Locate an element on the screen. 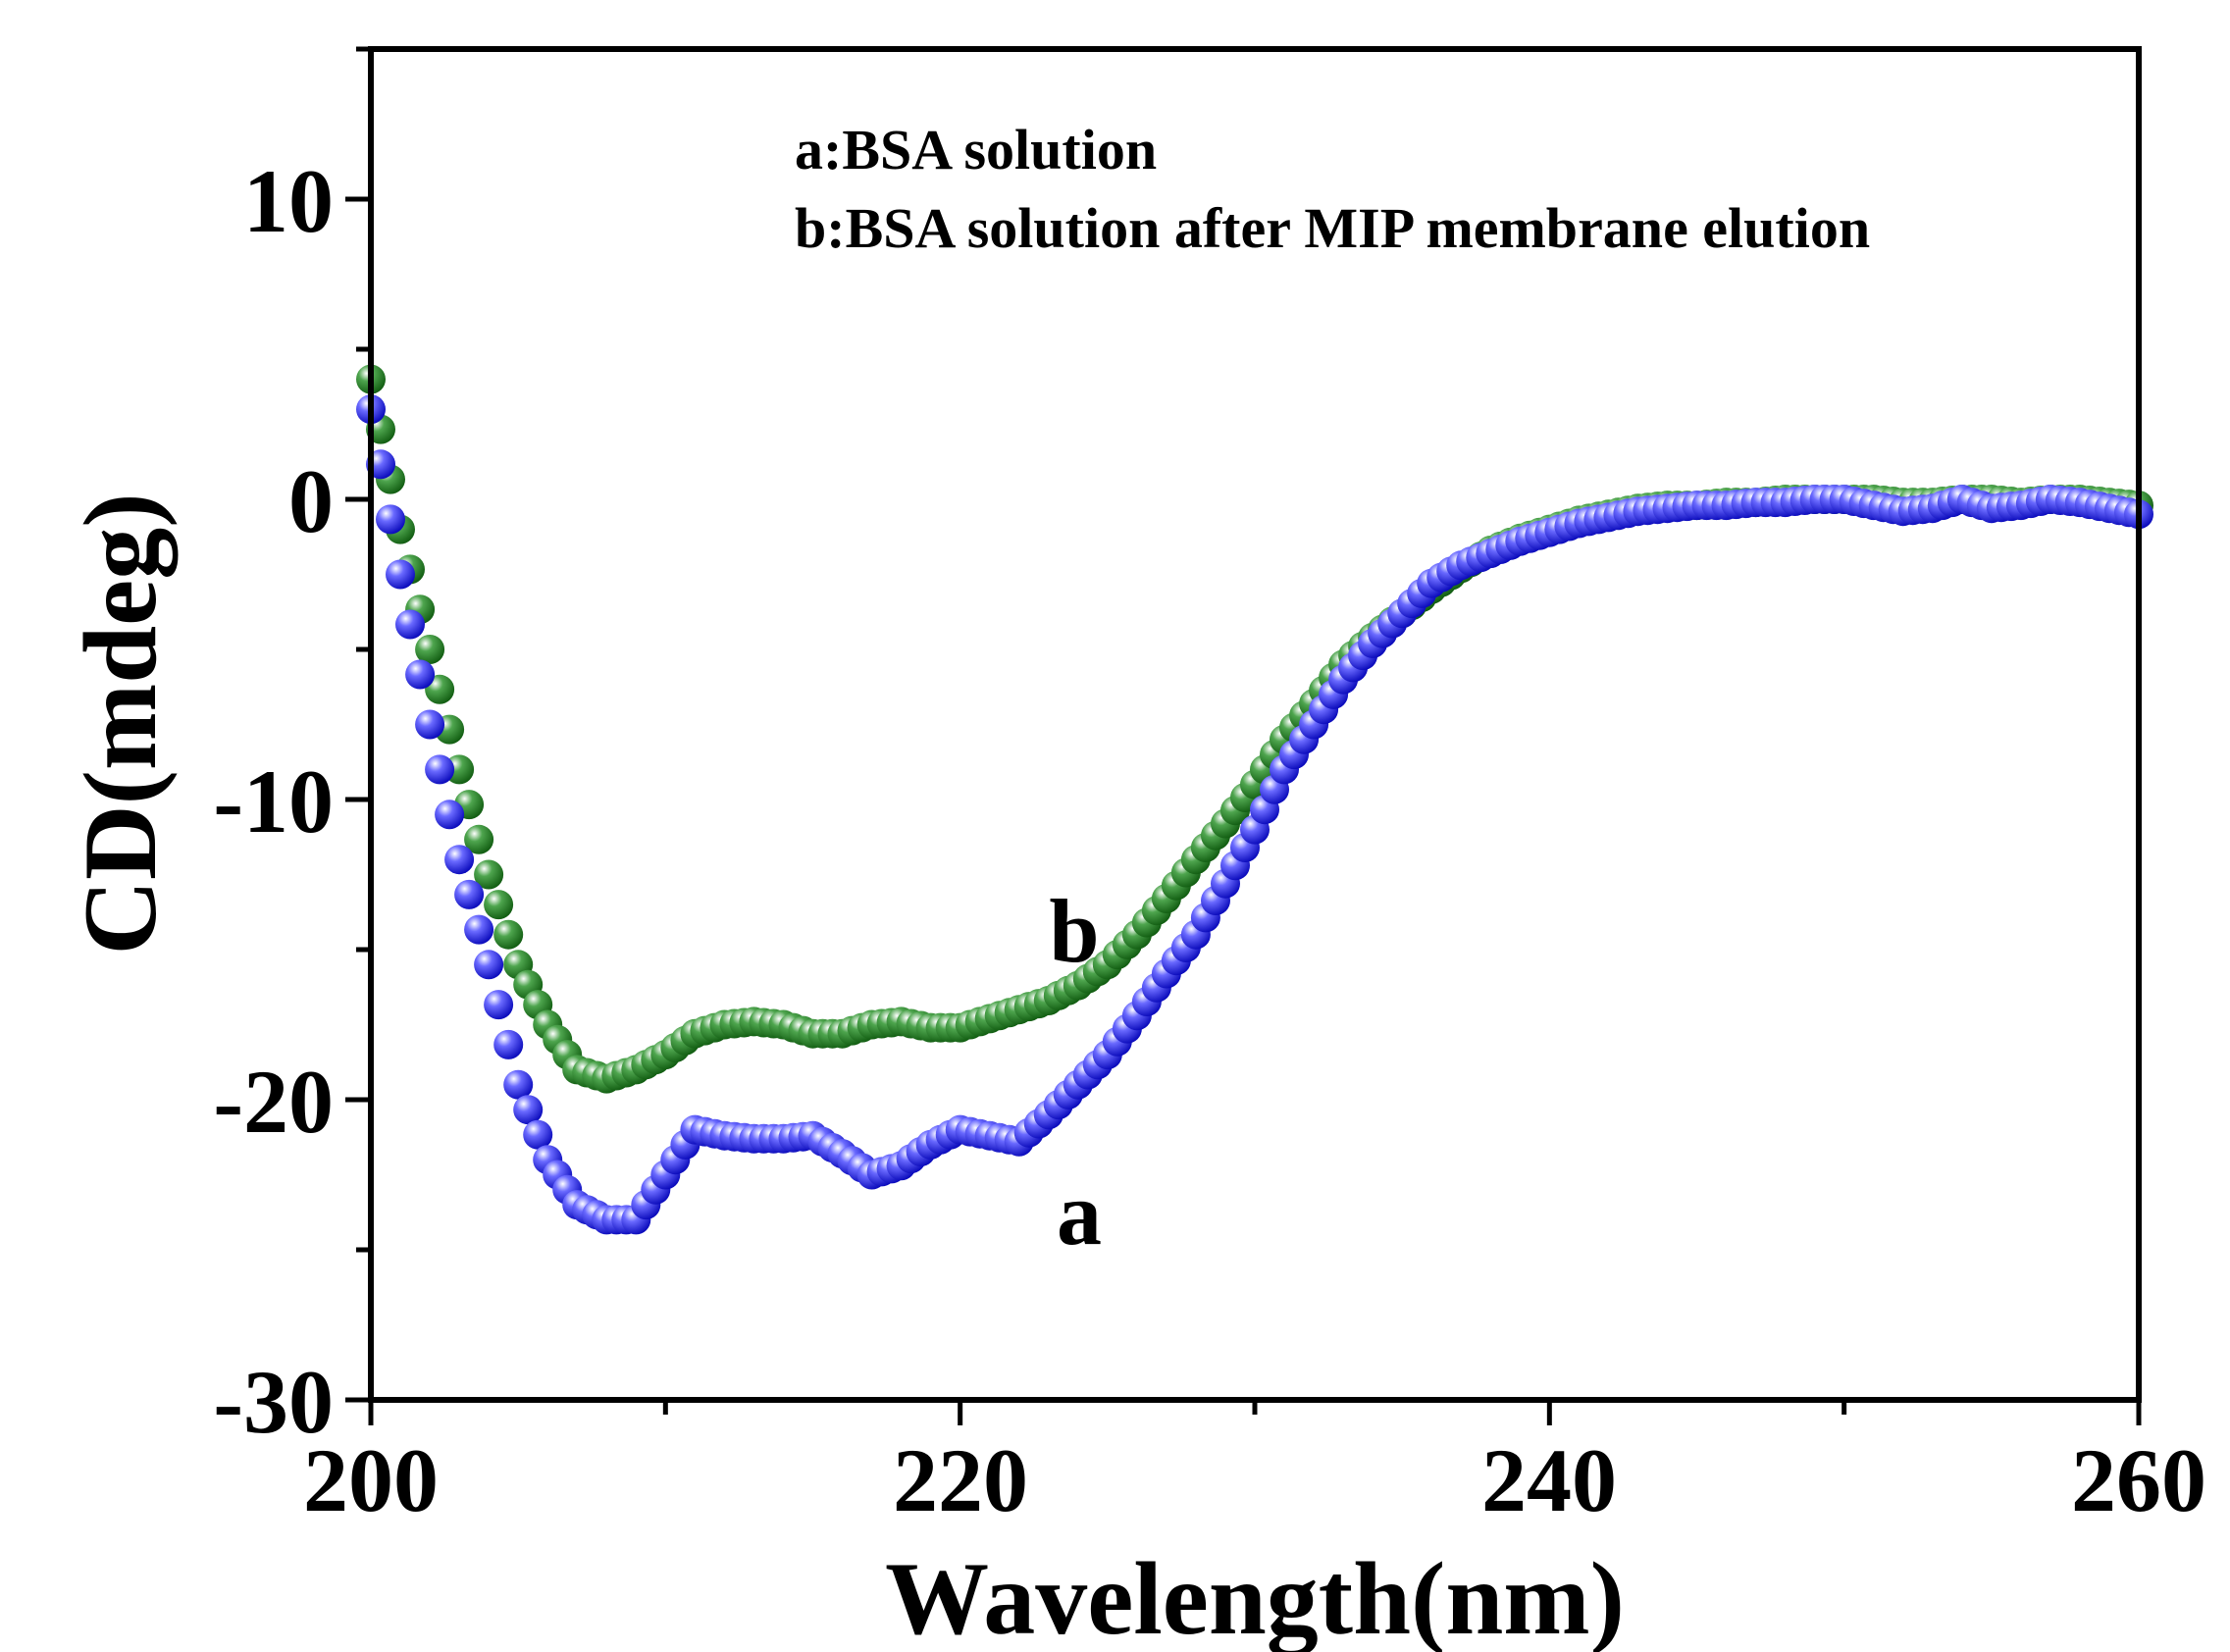 This screenshot has width=2230, height=1652. x-tick-label-240: 240 is located at coordinates (1549, 1480).